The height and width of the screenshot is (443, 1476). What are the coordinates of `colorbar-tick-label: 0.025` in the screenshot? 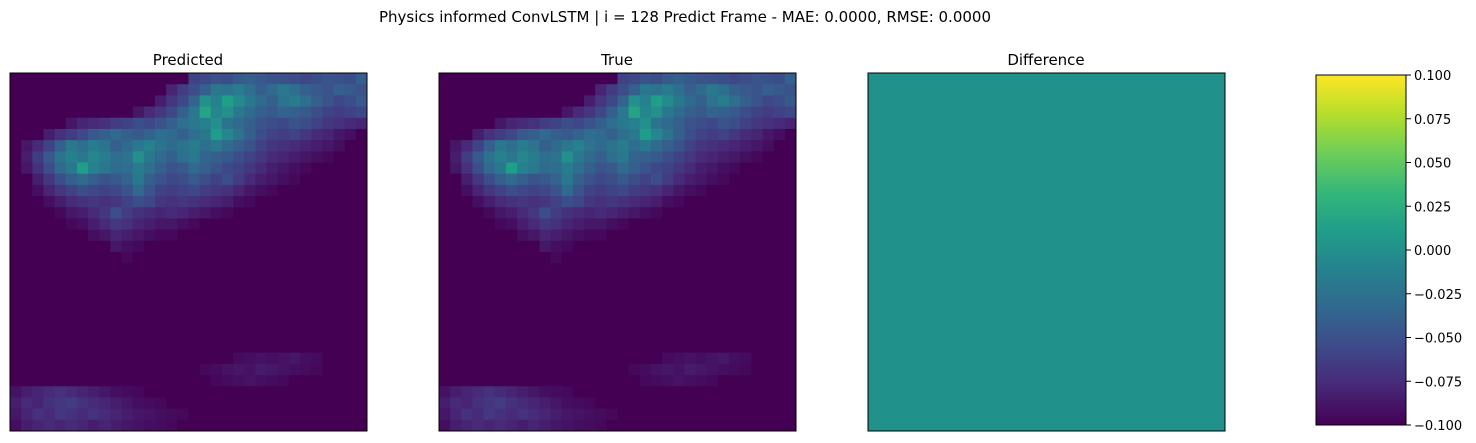 It's located at (1432, 207).